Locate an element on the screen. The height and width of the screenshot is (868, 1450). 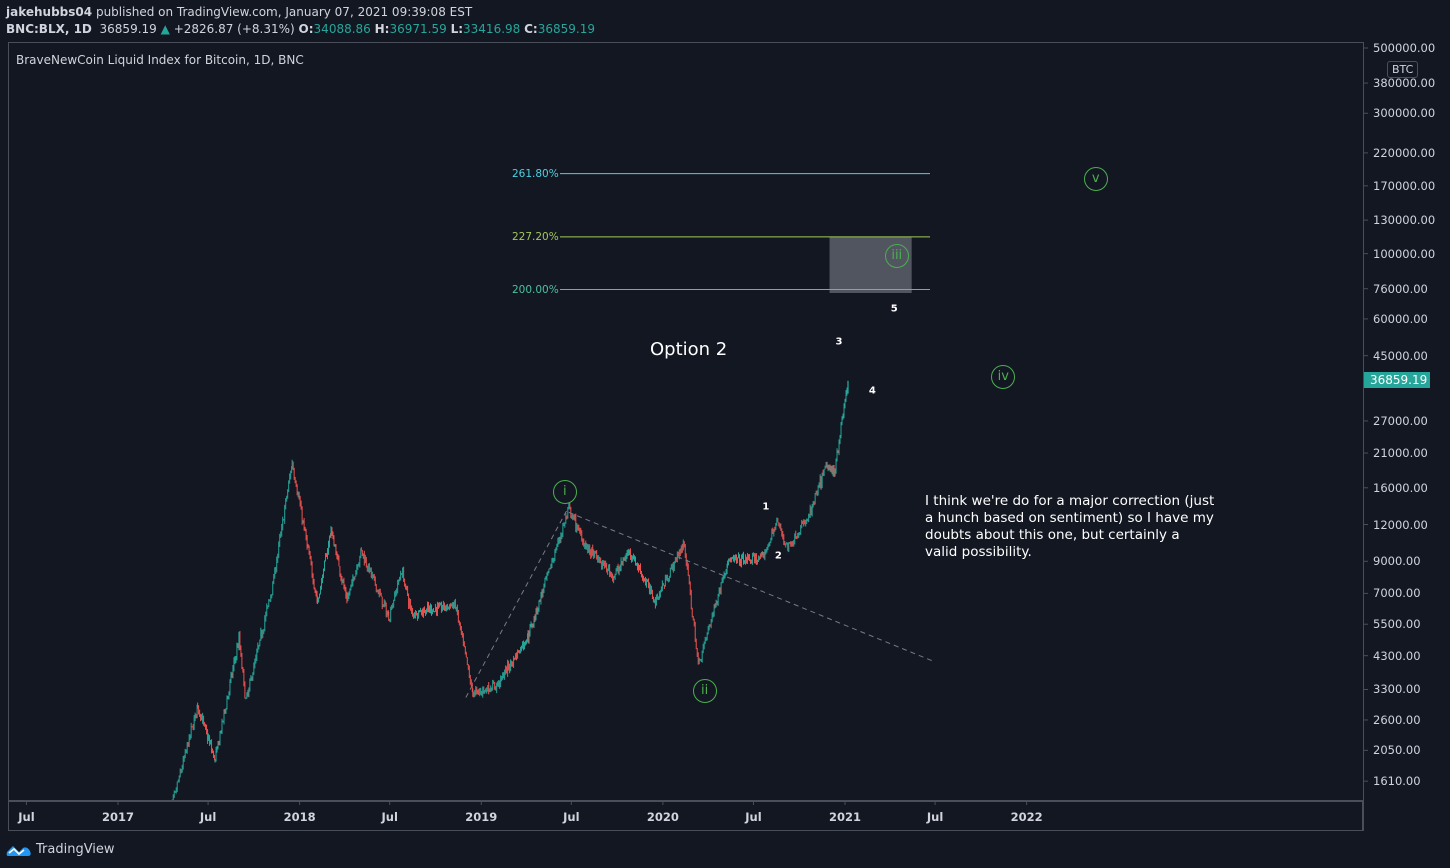
subwave-label: 4 is located at coordinates (872, 391).